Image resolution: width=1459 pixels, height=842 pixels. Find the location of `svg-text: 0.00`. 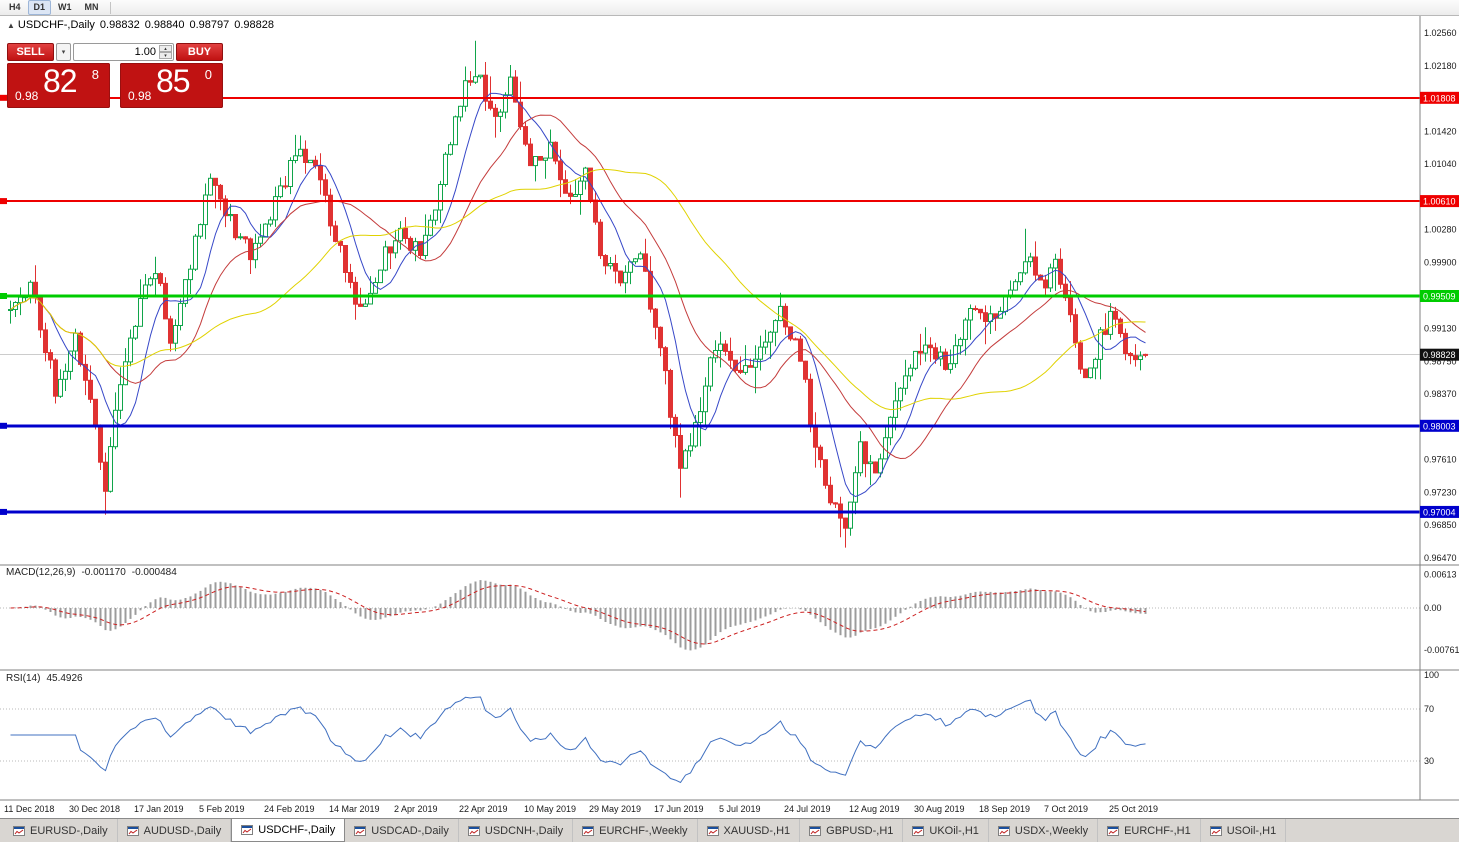

svg-text: 0.00 is located at coordinates (1433, 608).